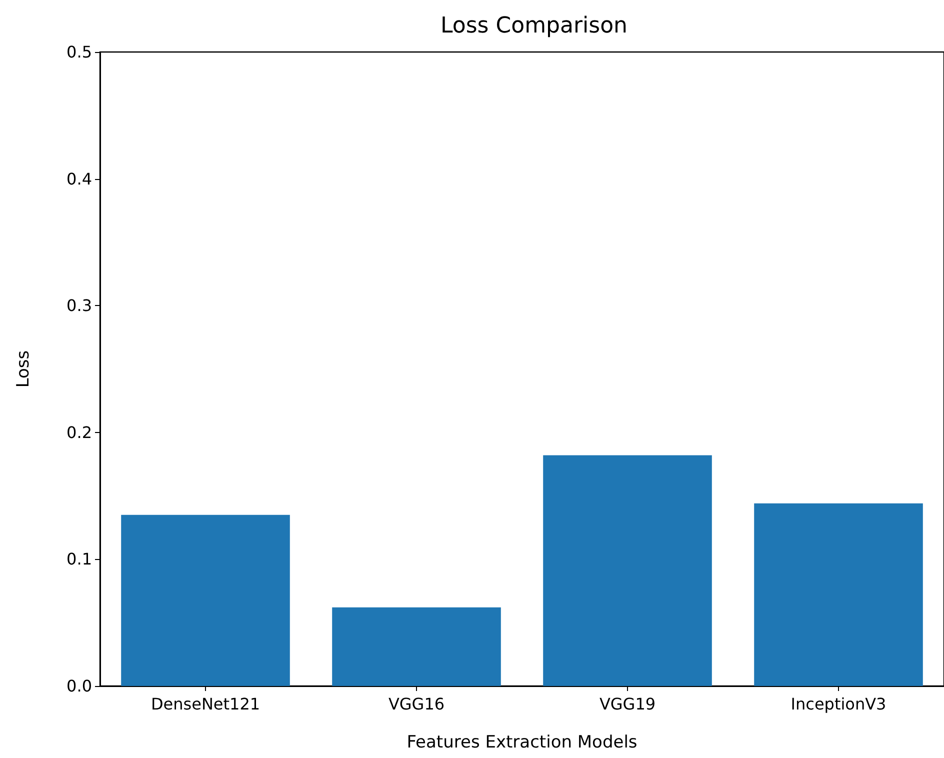 The image size is (944, 758). I want to click on y-axis-title: Loss, so click(24, 369).